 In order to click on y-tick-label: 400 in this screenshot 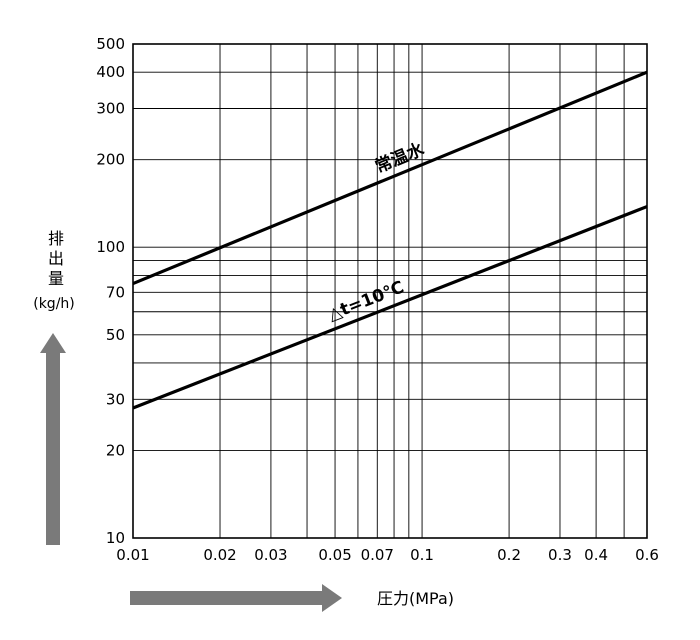, I will do `click(110, 72)`.